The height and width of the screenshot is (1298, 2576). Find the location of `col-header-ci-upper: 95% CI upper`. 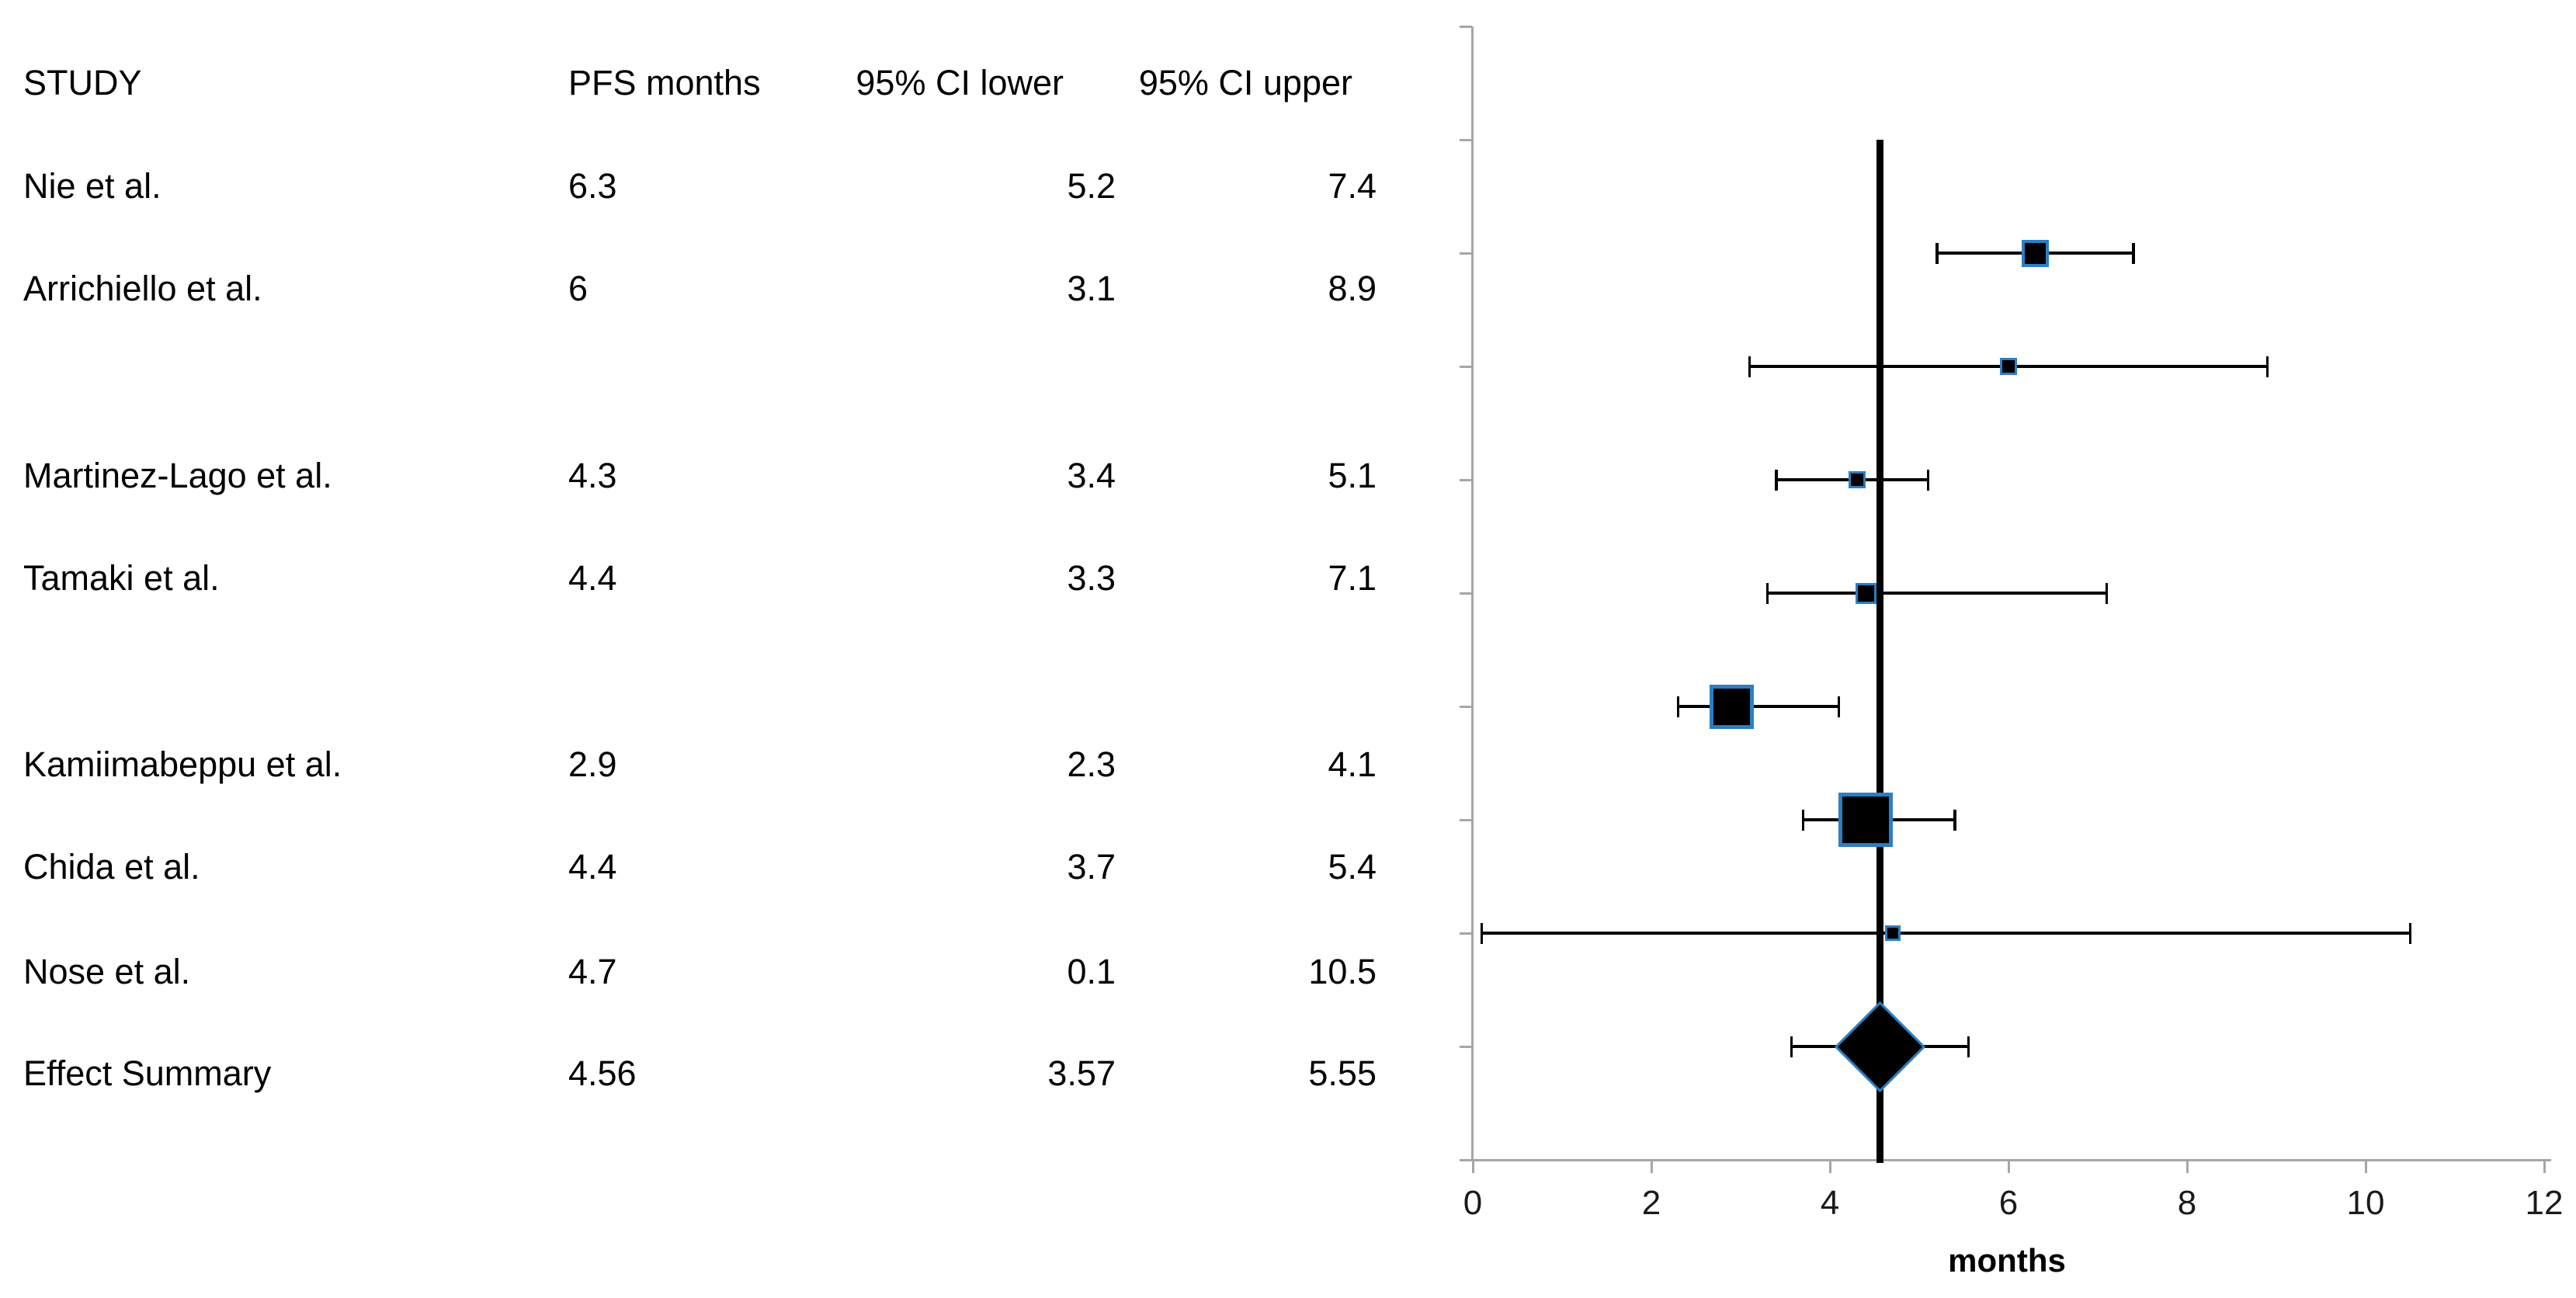

col-header-ci-upper: 95% CI upper is located at coordinates (1245, 82).